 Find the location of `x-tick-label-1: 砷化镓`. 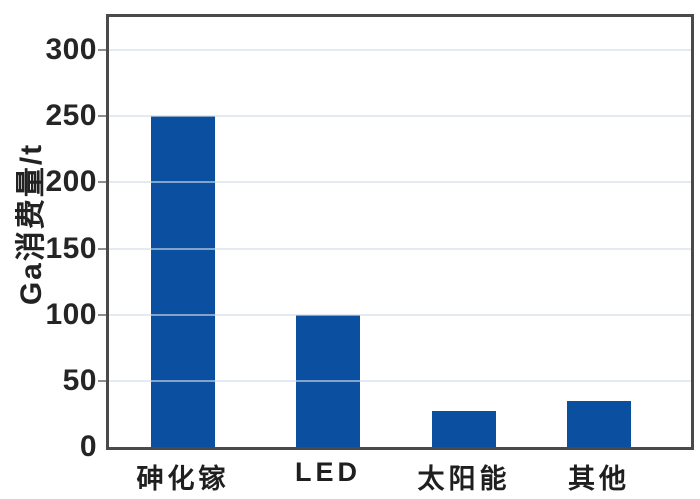

x-tick-label-1: 砷化镓 is located at coordinates (183, 479).